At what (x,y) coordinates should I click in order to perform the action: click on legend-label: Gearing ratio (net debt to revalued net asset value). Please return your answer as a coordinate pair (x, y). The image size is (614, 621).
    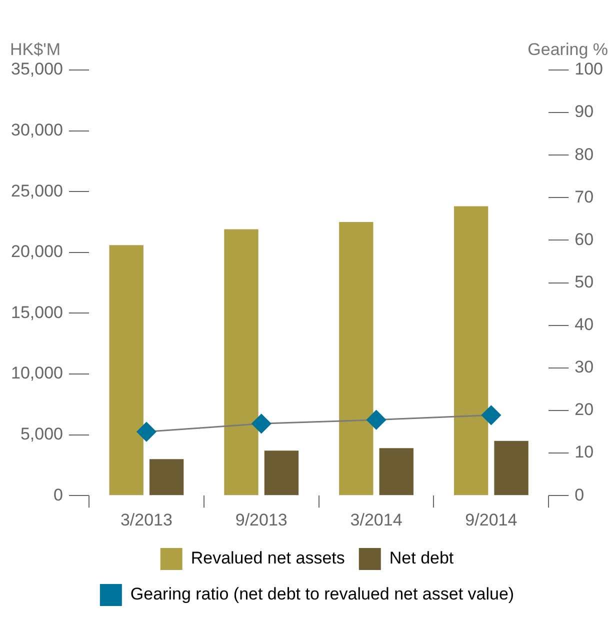
    Looking at the image, I should click on (322, 594).